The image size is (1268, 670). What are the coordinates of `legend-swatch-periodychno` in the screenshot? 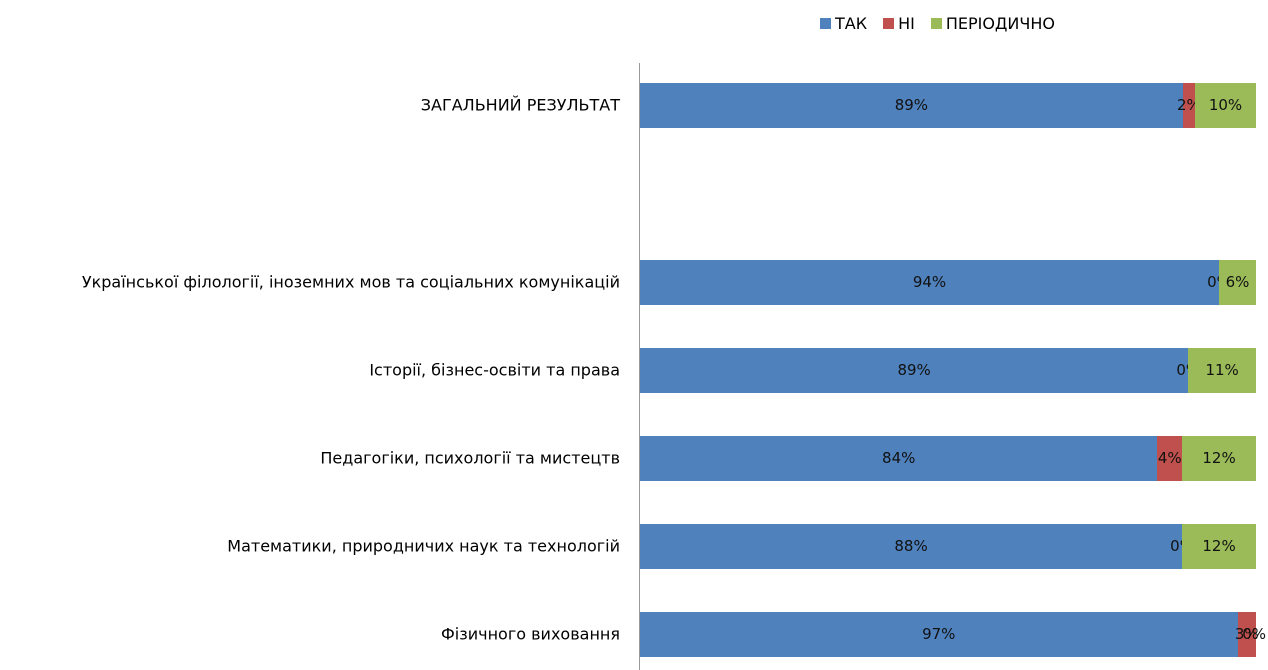 It's located at (936, 23).